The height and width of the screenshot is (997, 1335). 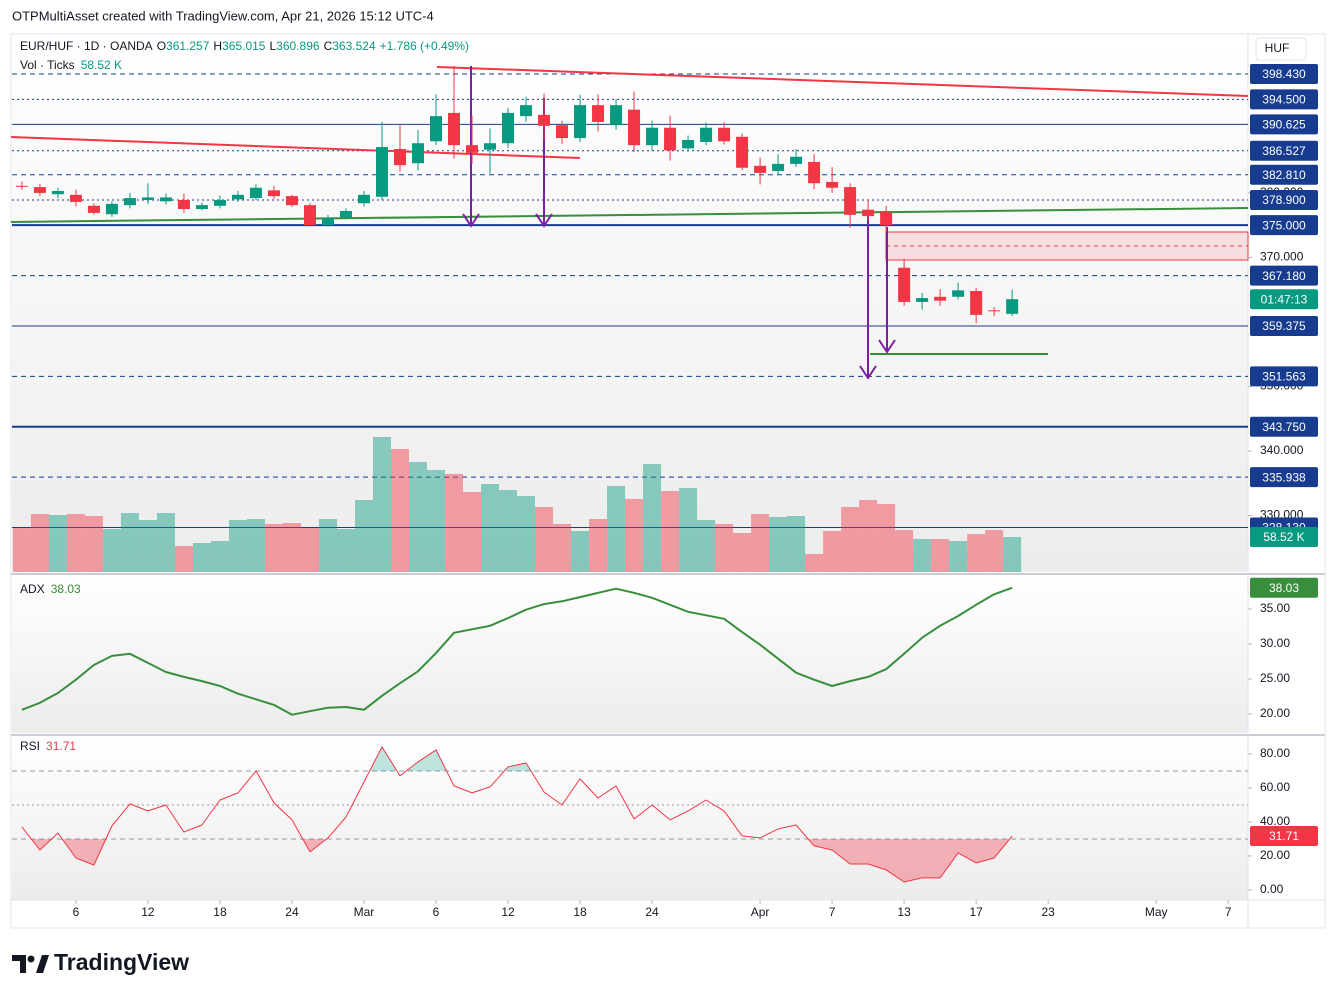 I want to click on x-tick-label: 6, so click(x=76, y=912).